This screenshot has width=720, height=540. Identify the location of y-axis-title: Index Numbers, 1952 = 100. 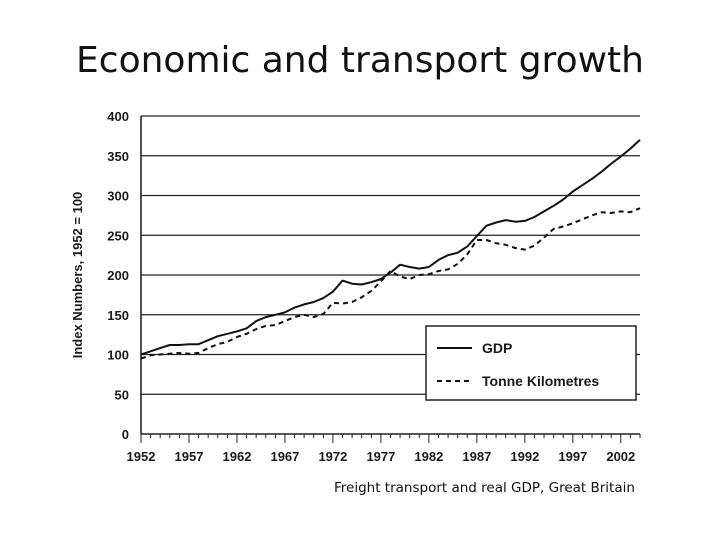
(77, 275).